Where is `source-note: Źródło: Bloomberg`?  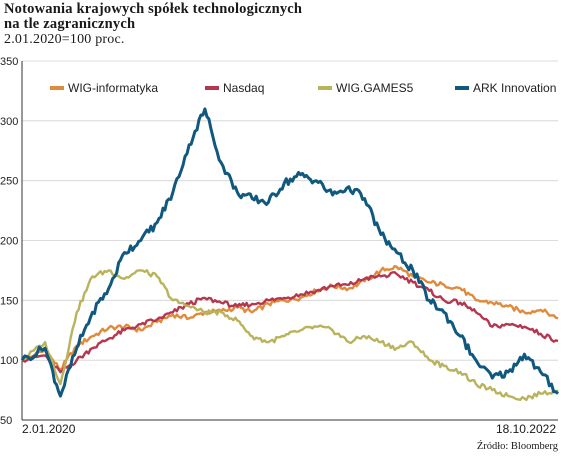
source-note: Źródło: Bloomberg is located at coordinates (517, 446).